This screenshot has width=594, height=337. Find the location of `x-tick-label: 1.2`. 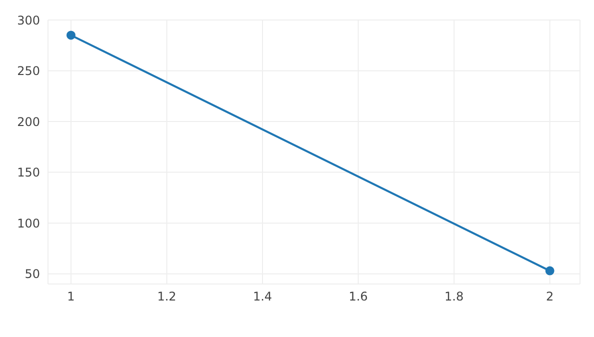

x-tick-label: 1.2 is located at coordinates (166, 297).